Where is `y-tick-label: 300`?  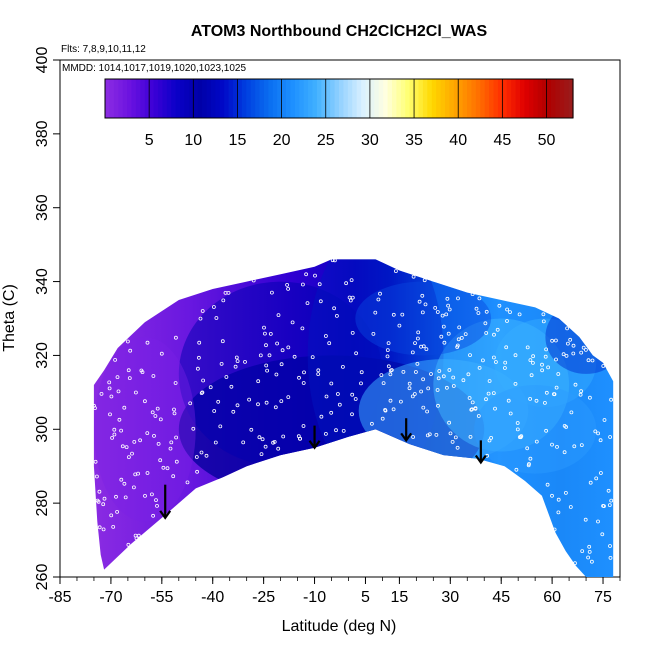
y-tick-label: 300 is located at coordinates (42, 429).